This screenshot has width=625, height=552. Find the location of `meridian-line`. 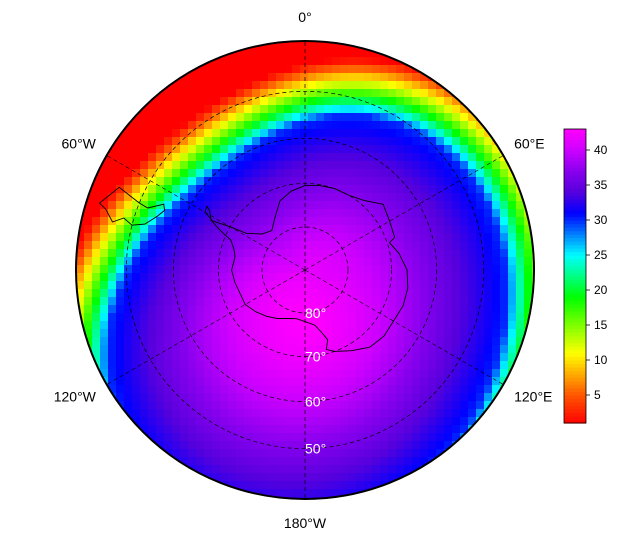

meridian-line is located at coordinates (206, 327).